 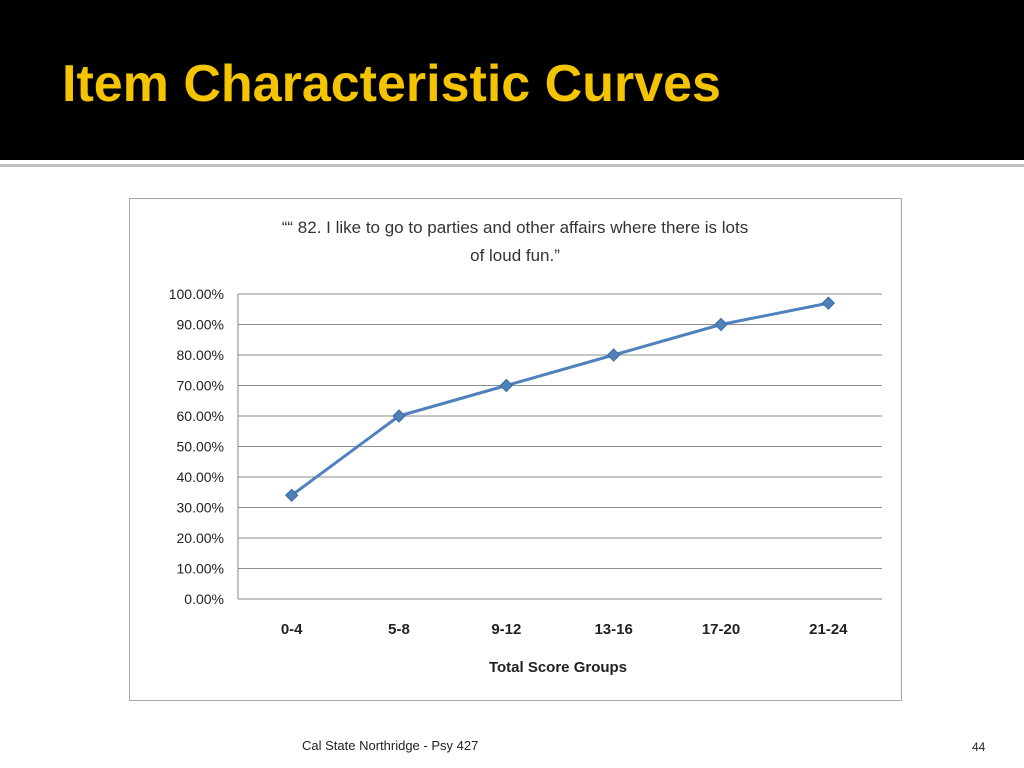 I want to click on y-tick-label: 70.00%, so click(x=200, y=386).